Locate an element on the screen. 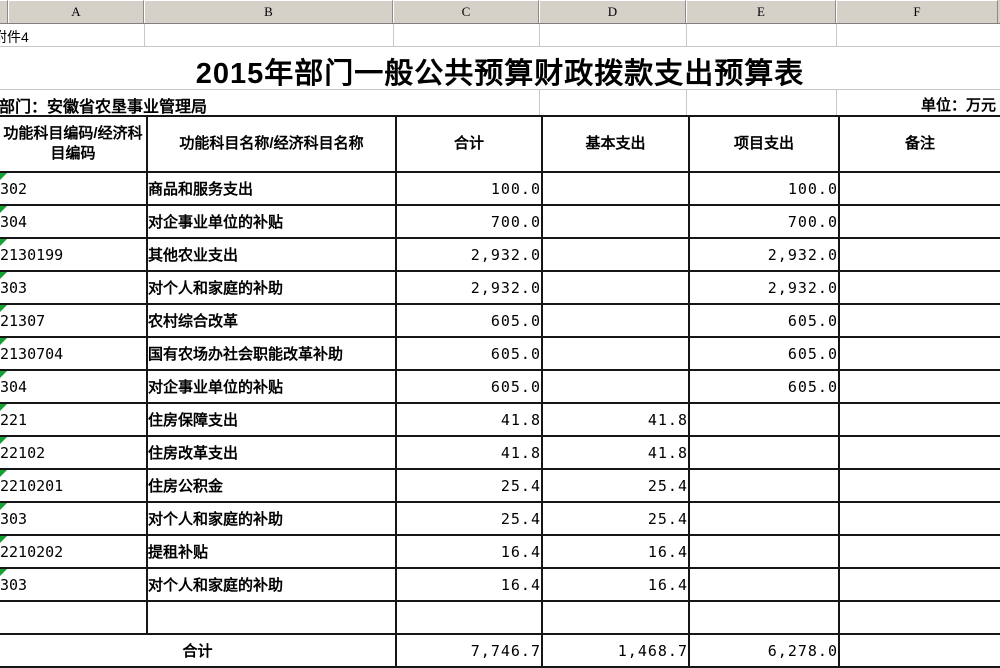 The image size is (1000, 668). column-header-c: C is located at coordinates (466, 11).